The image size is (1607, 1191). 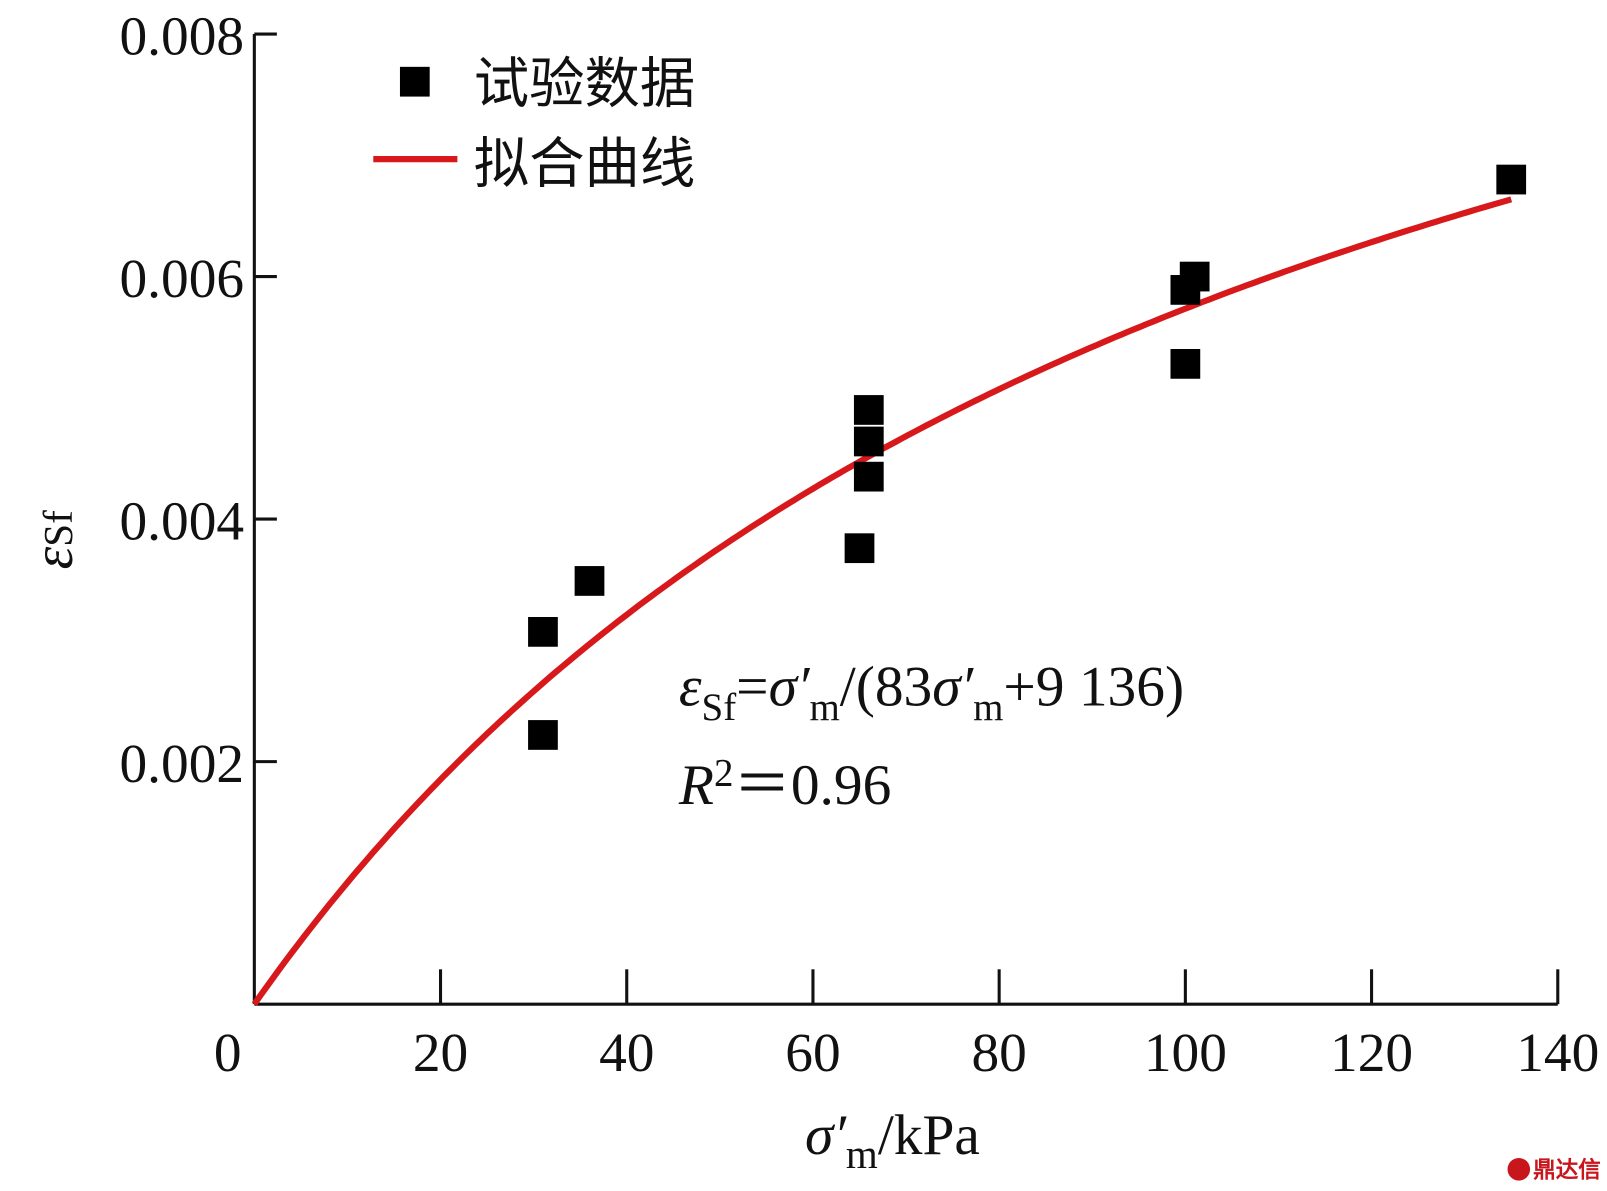 I want to click on x-tick-label: 140, so click(x=1557, y=1052).